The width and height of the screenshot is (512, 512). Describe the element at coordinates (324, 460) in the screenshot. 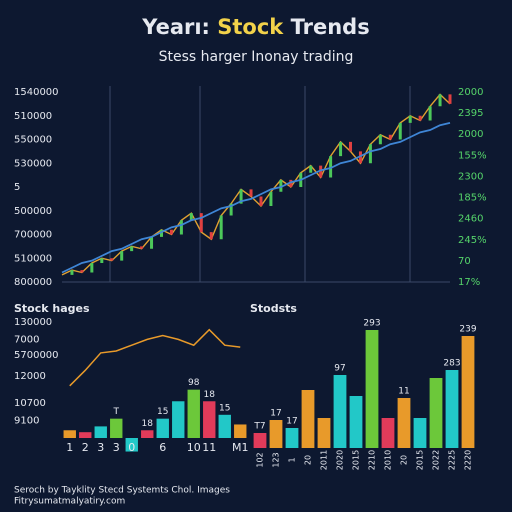

I see `x-tick-label: 2011` at that location.